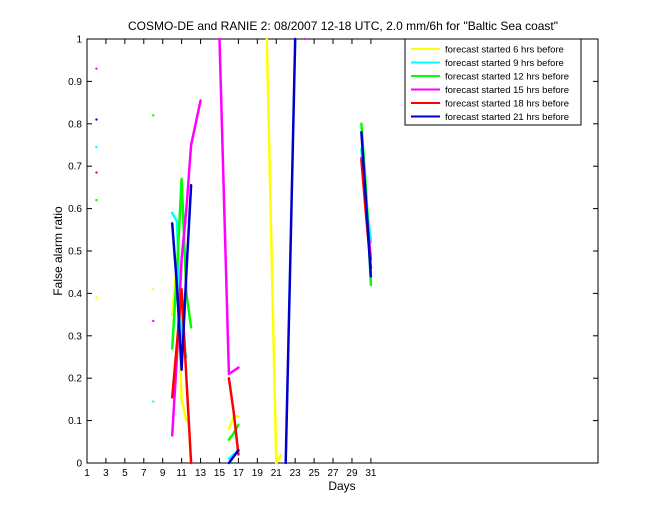 The width and height of the screenshot is (660, 525). Describe the element at coordinates (75, 252) in the screenshot. I see `y-tick-label: 0.5` at that location.